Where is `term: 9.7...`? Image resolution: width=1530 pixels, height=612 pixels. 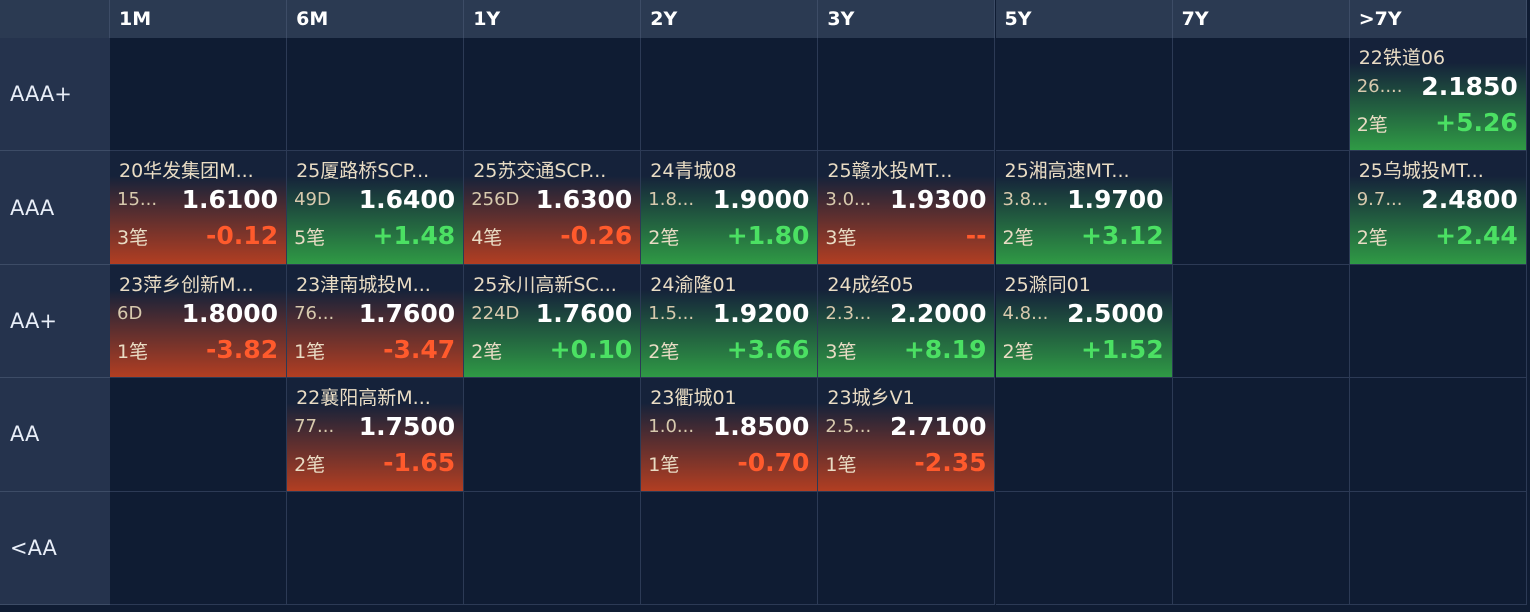
term: 9.7... is located at coordinates (1379, 200).